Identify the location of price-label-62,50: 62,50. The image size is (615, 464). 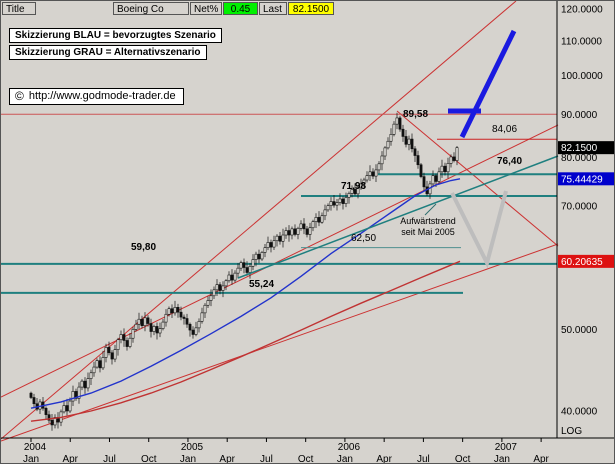
(363, 238).